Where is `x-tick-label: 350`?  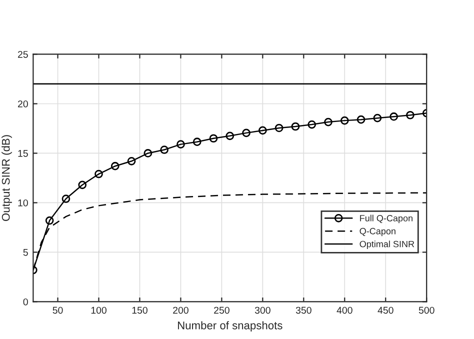 x-tick-label: 350 is located at coordinates (304, 310).